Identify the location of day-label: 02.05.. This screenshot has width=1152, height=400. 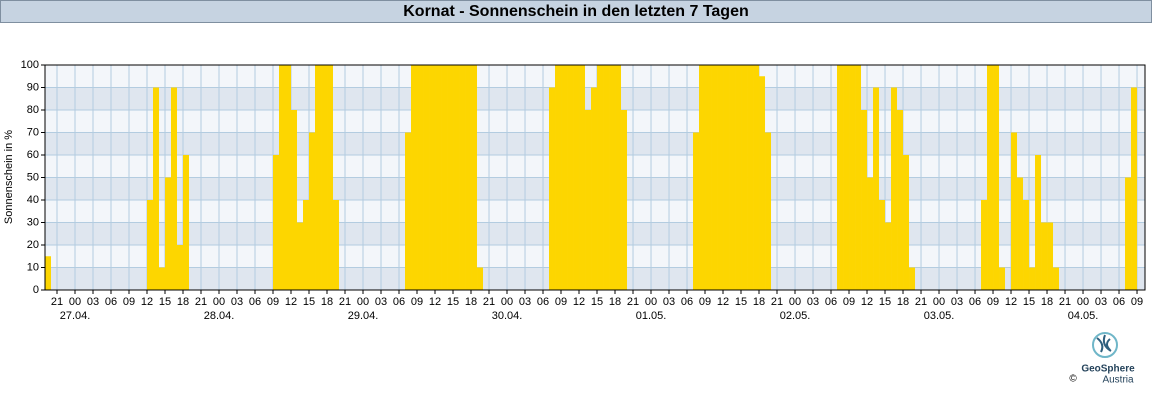
(795, 316).